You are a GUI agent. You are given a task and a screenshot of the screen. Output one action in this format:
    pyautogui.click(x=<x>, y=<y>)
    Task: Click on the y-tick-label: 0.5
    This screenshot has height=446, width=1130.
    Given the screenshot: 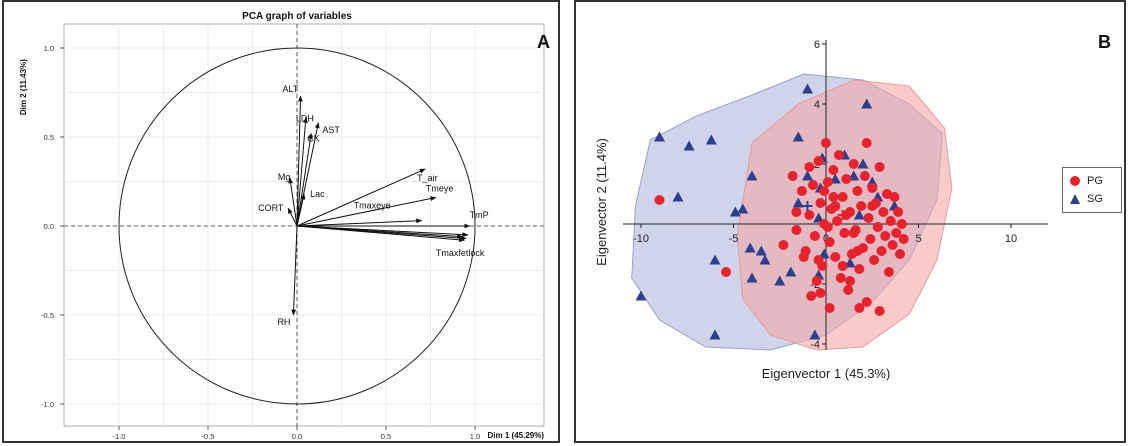 What is the action you would take?
    pyautogui.click(x=49, y=137)
    